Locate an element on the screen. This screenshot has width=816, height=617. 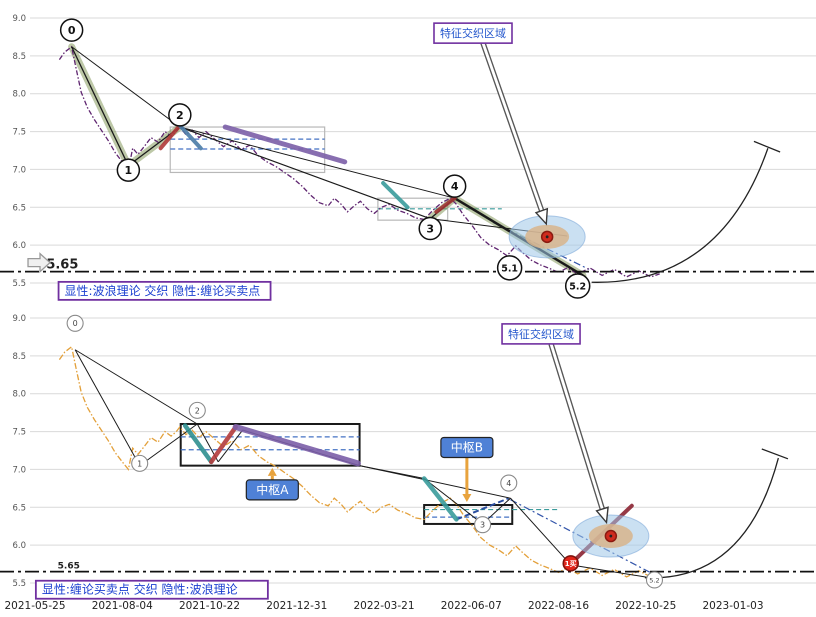
pivot-label: 中枢A is located at coordinates (272, 489).